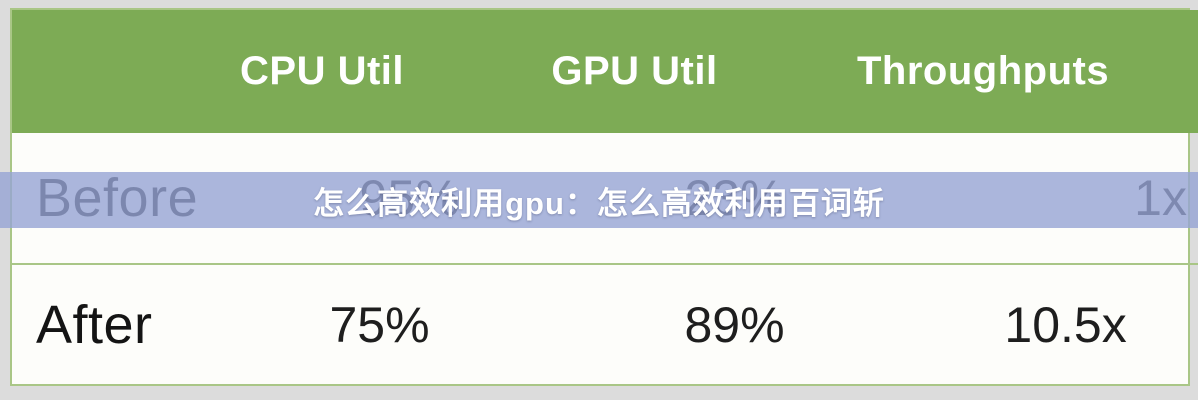  Describe the element at coordinates (1065, 324) in the screenshot. I see `after-throughput-value: 10.5x` at that location.